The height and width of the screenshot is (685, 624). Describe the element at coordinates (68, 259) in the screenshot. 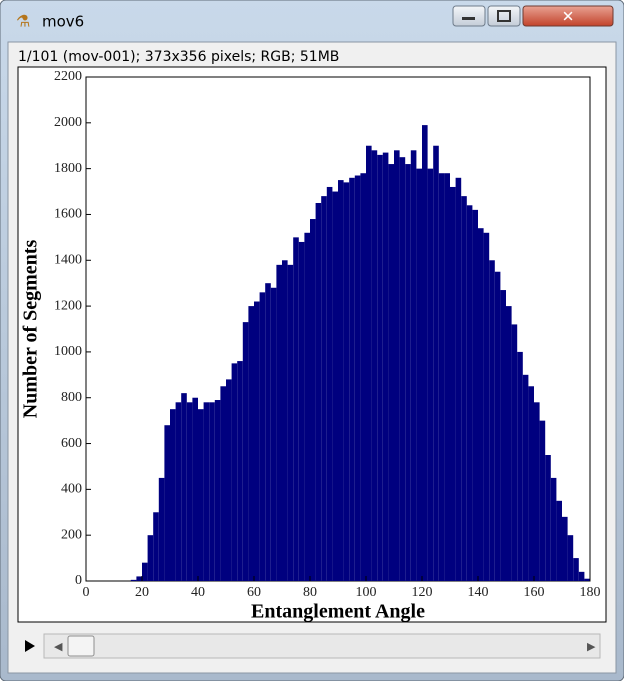

I see `y-tick-label: 1400` at that location.